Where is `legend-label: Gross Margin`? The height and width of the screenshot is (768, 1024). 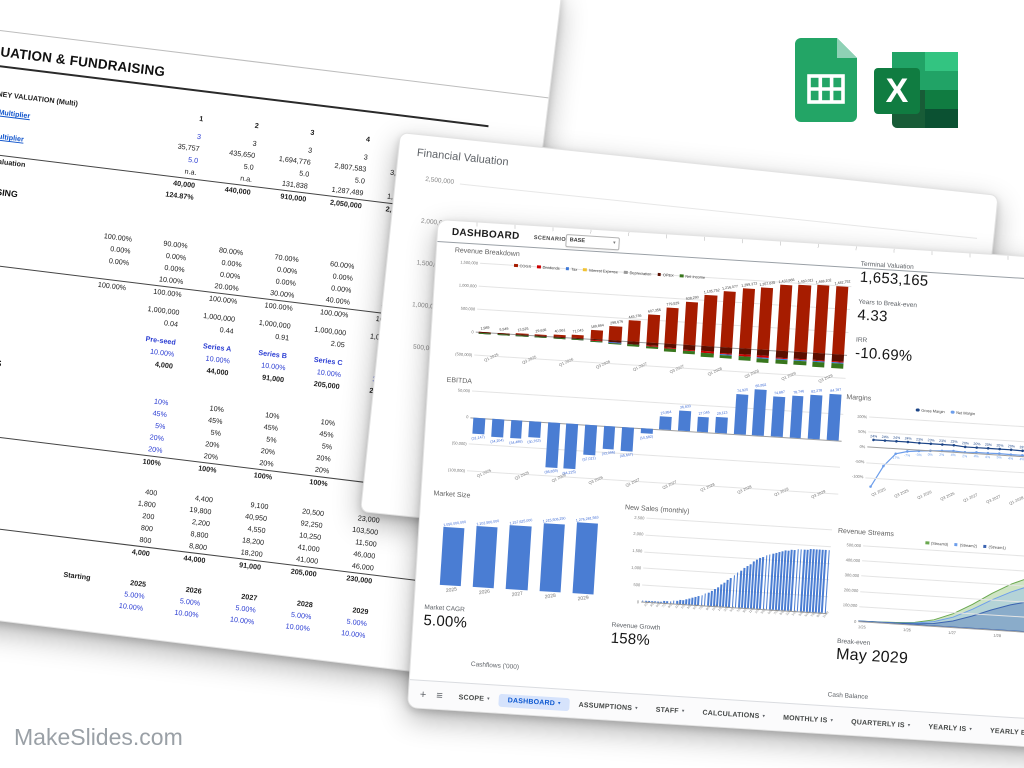 legend-label: Gross Margin is located at coordinates (933, 411).